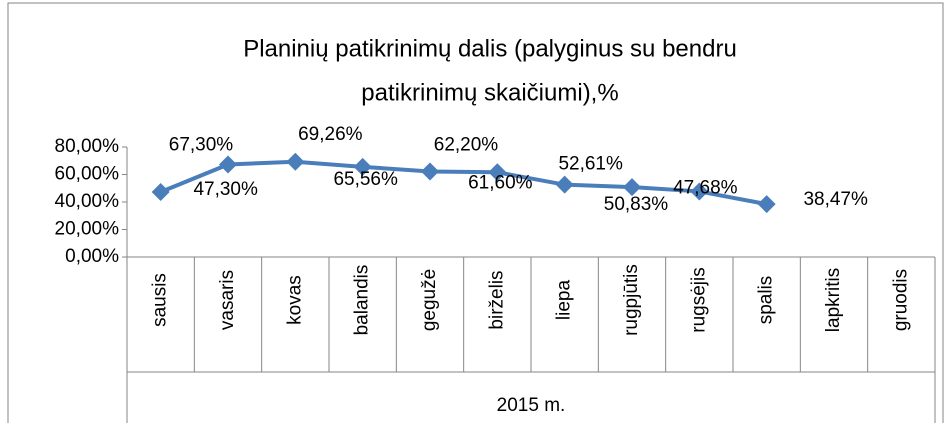 This screenshot has height=423, width=951. I want to click on x-tick-label: rugpjūtis, so click(631, 300).